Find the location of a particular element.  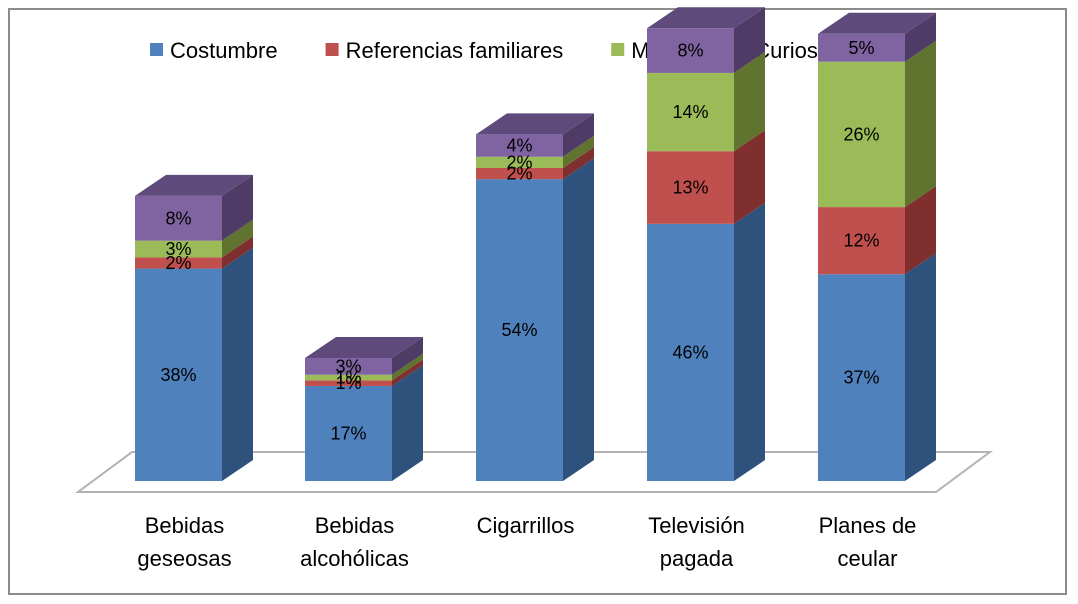

data-label-1-1: 1% is located at coordinates (348, 383).